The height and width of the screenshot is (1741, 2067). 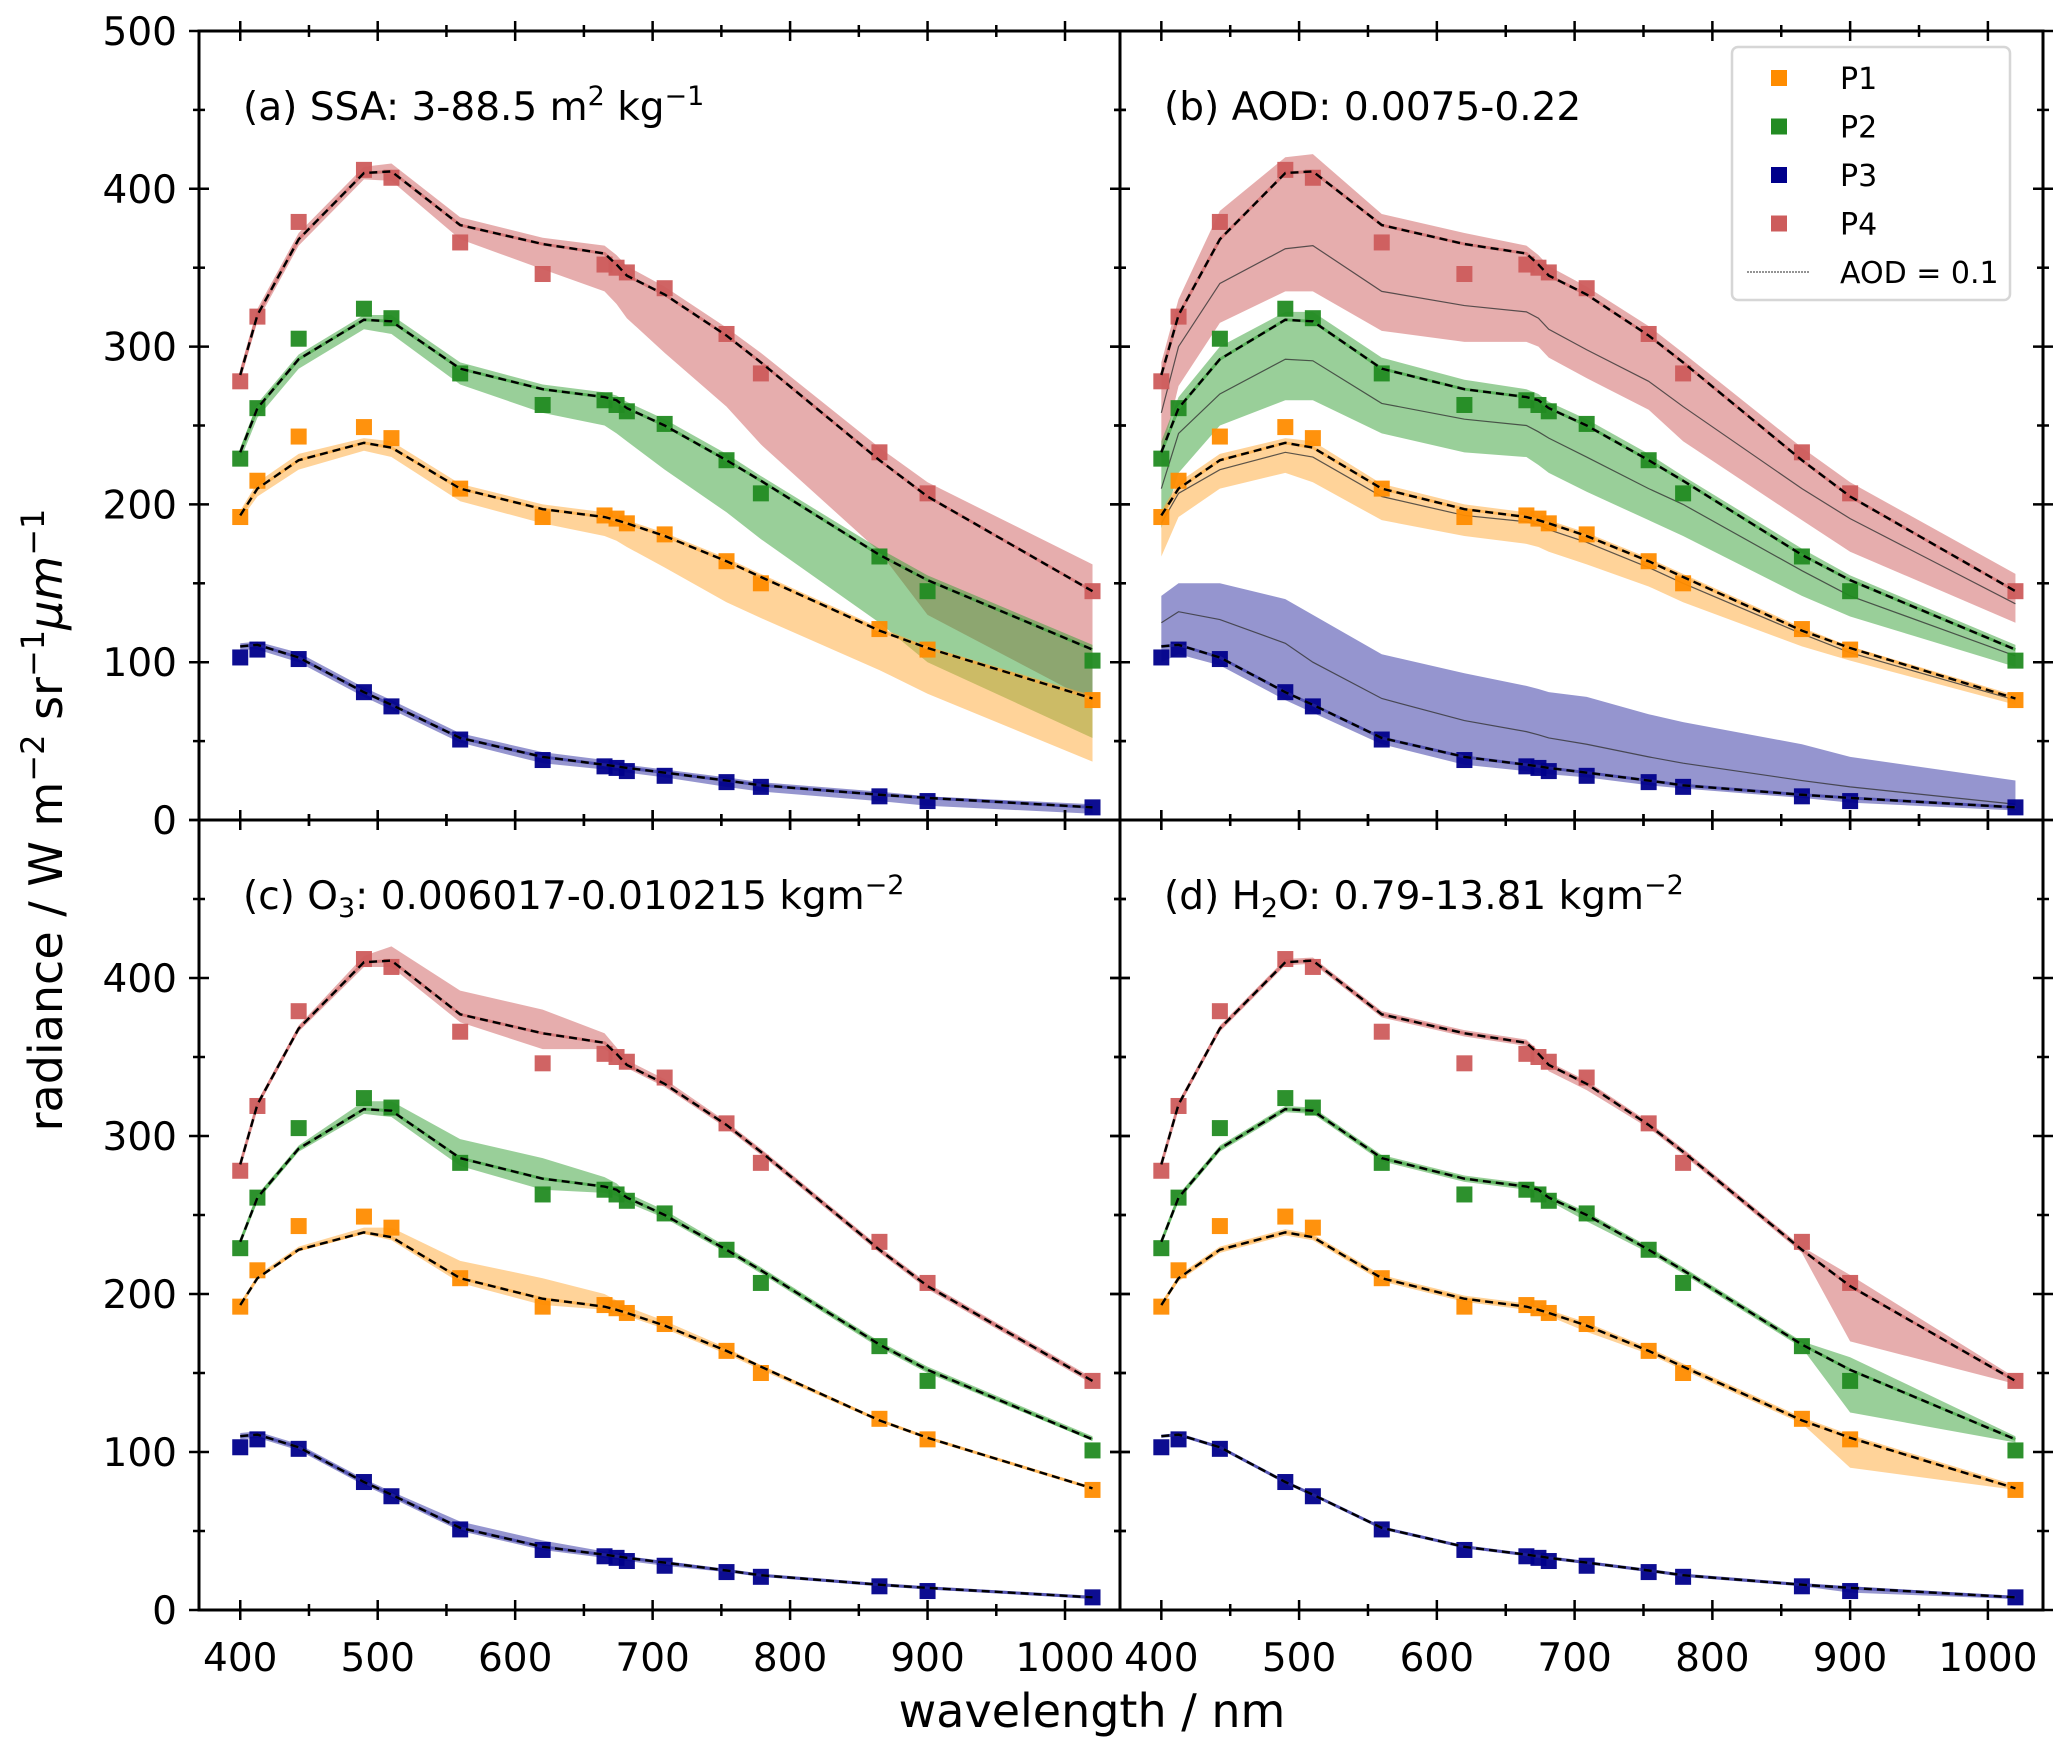 I want to click on legend-label: P3, so click(x=1858, y=176).